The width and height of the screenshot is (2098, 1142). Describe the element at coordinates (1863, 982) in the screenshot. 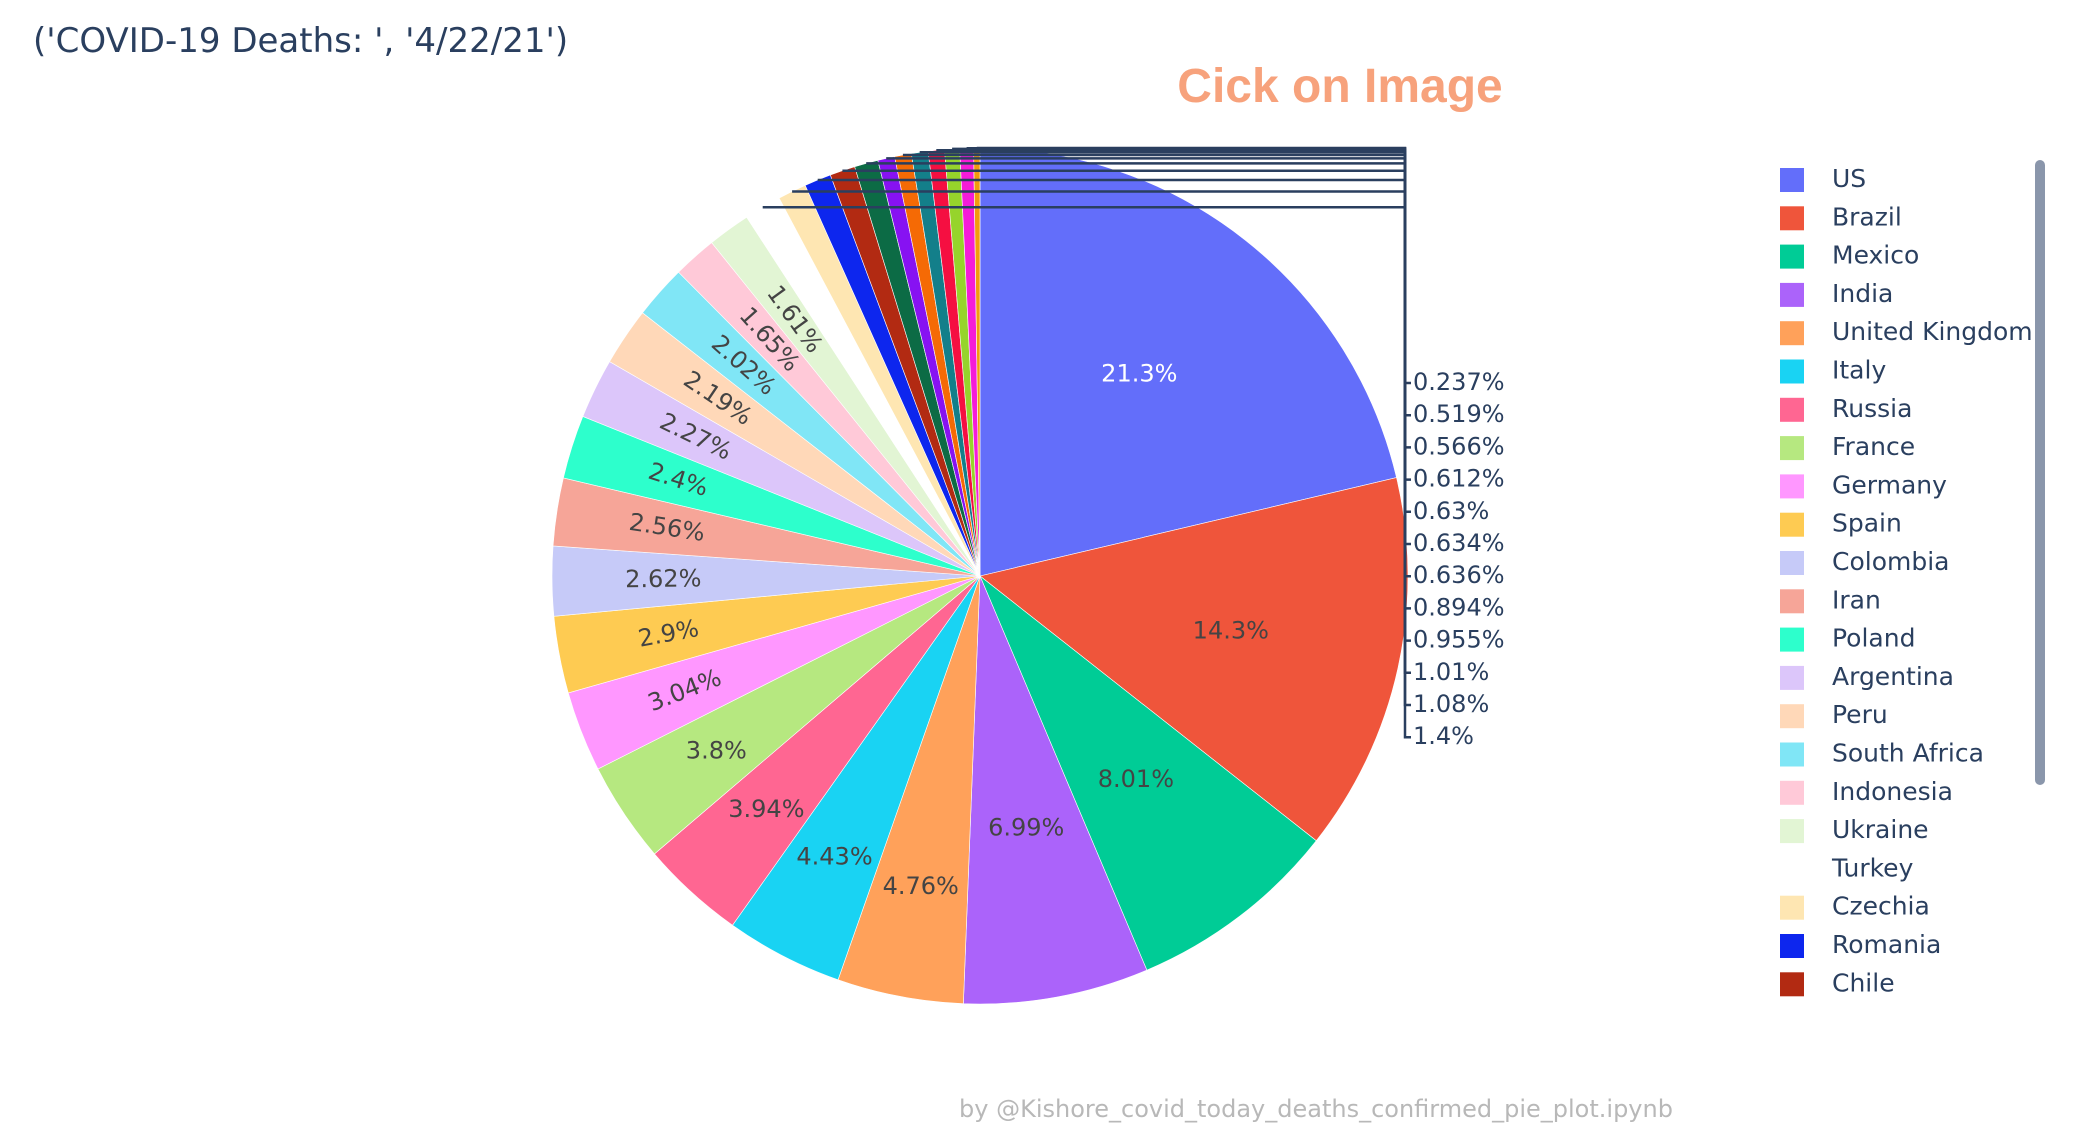

I see `legend-label: Chile` at that location.